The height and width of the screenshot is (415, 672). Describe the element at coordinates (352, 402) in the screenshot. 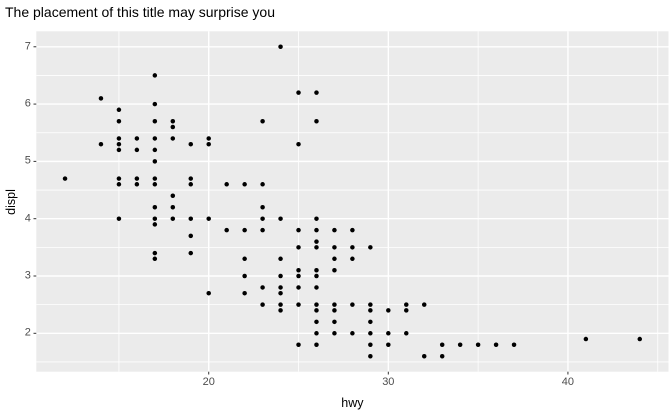

I see `x-axis-title: hwy` at that location.